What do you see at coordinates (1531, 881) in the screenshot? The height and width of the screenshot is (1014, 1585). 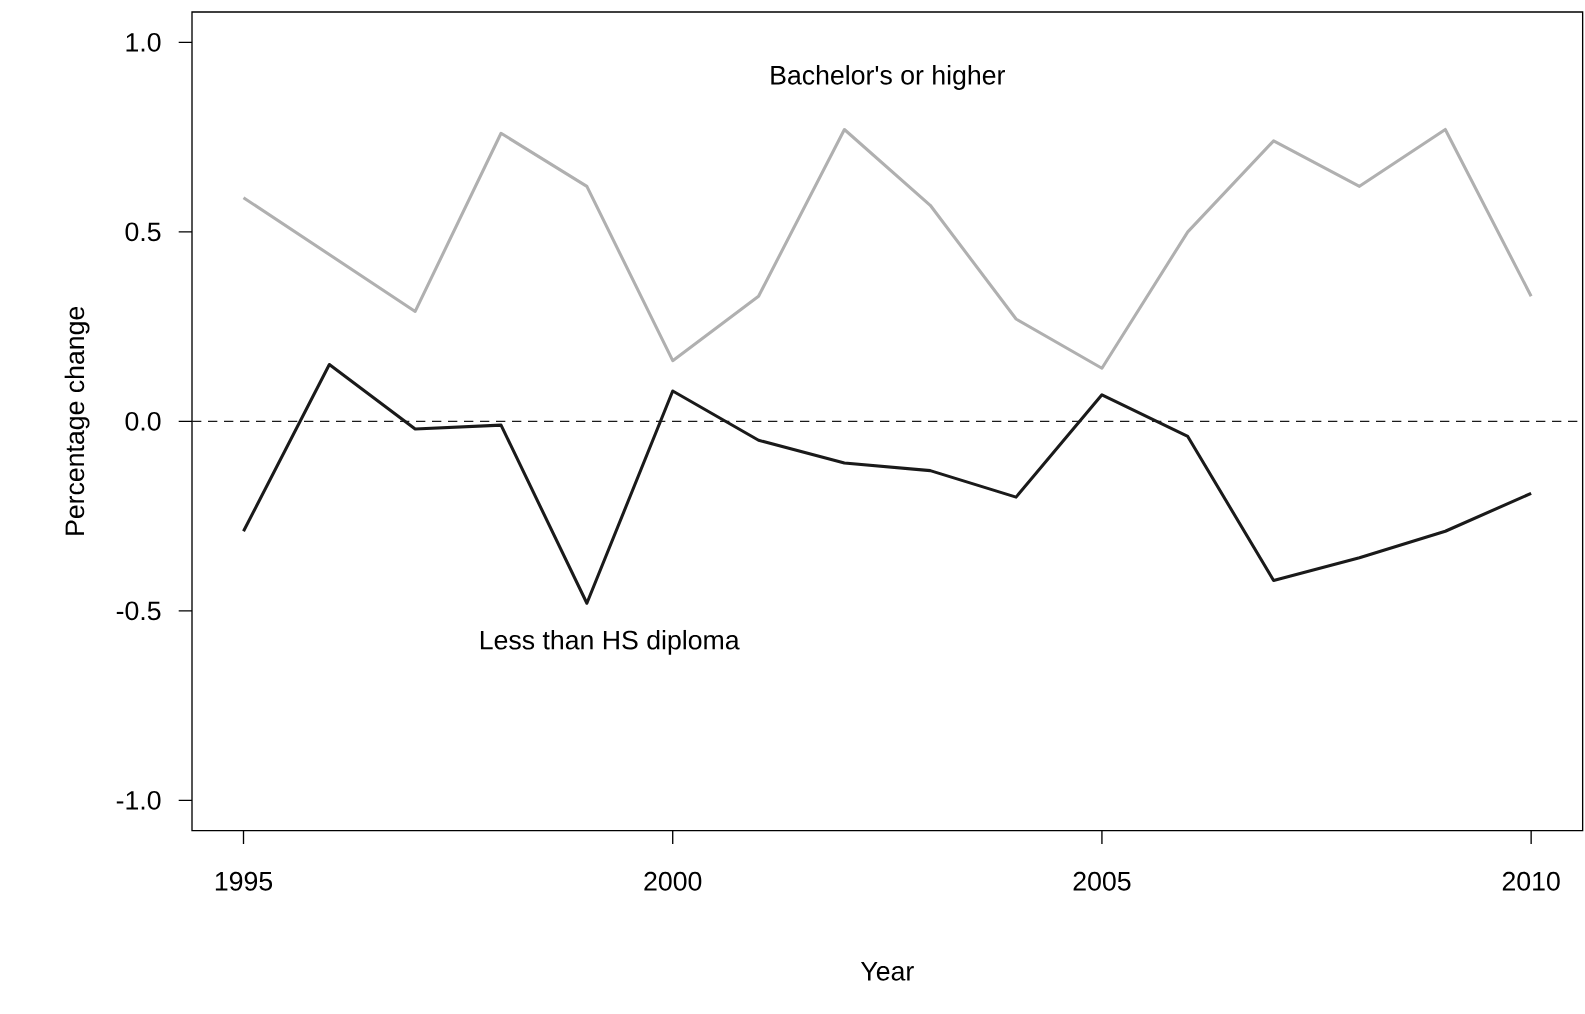 I see `x-tick-label: 2010` at bounding box center [1531, 881].